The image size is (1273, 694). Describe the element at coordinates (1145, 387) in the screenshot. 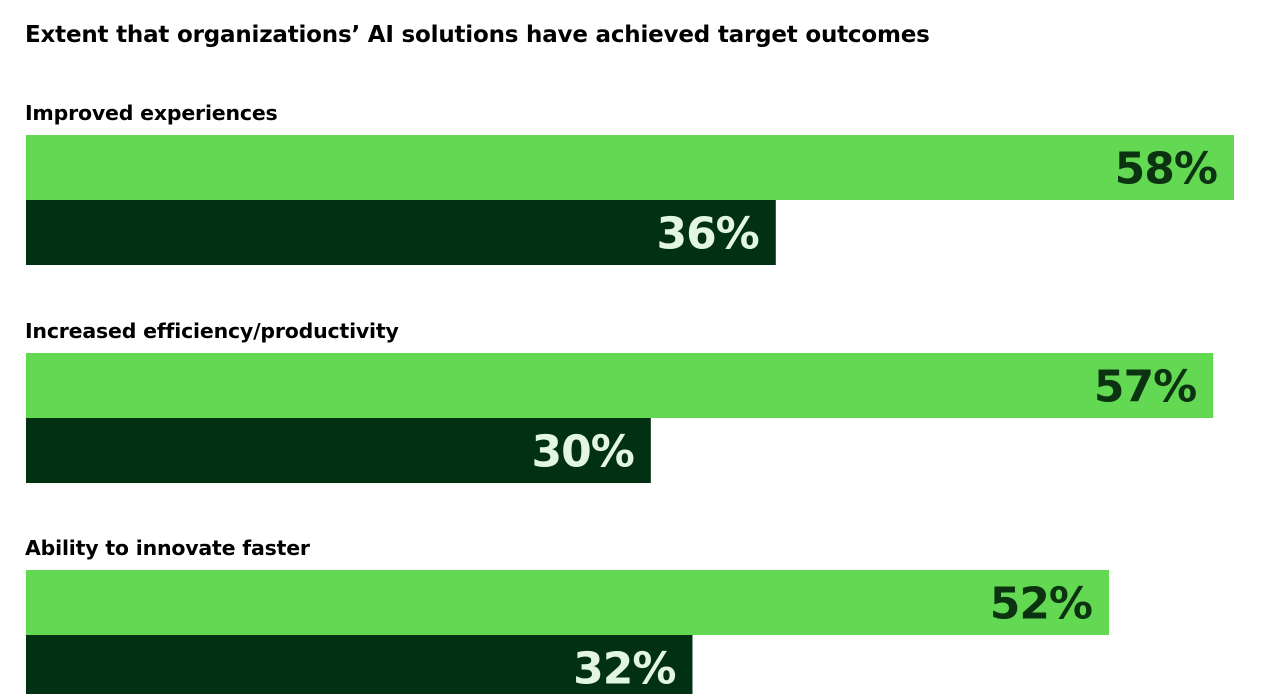

I see `value-label: 57%` at that location.